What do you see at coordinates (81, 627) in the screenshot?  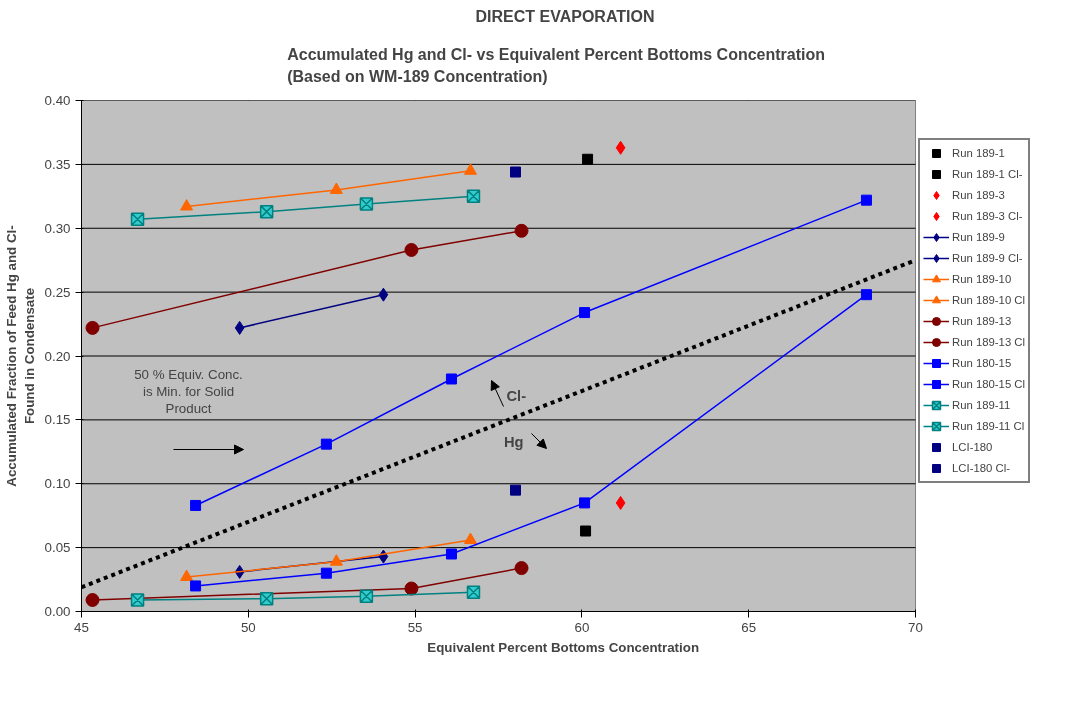 I see `x-tick-label: 45` at bounding box center [81, 627].